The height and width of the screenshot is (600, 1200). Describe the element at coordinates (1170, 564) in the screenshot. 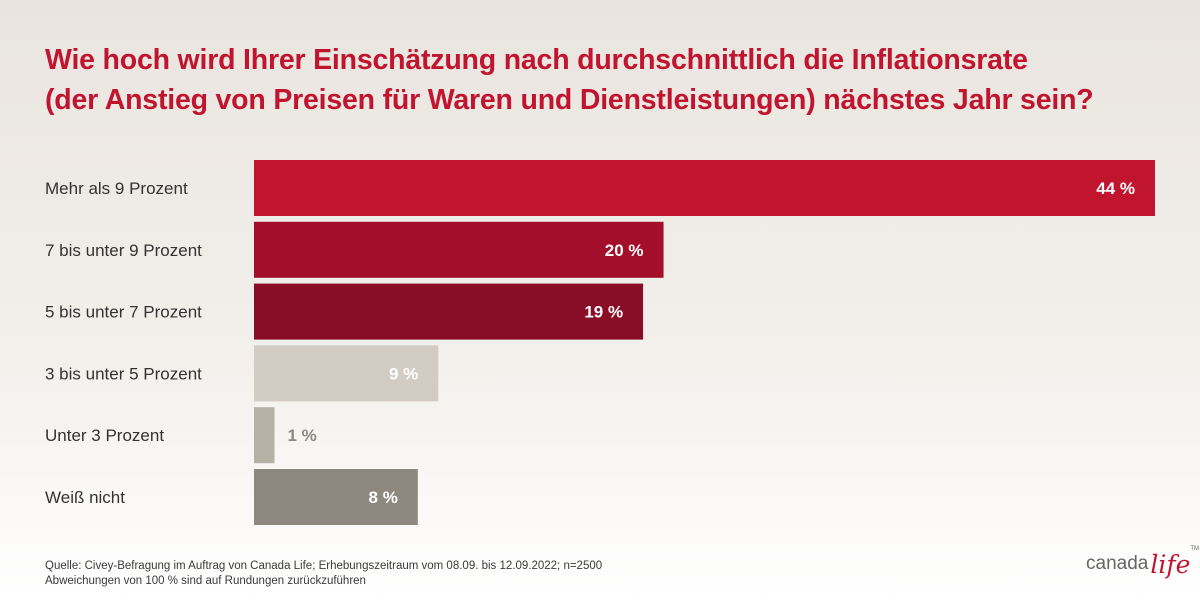

I see `logo-word-life: life` at that location.